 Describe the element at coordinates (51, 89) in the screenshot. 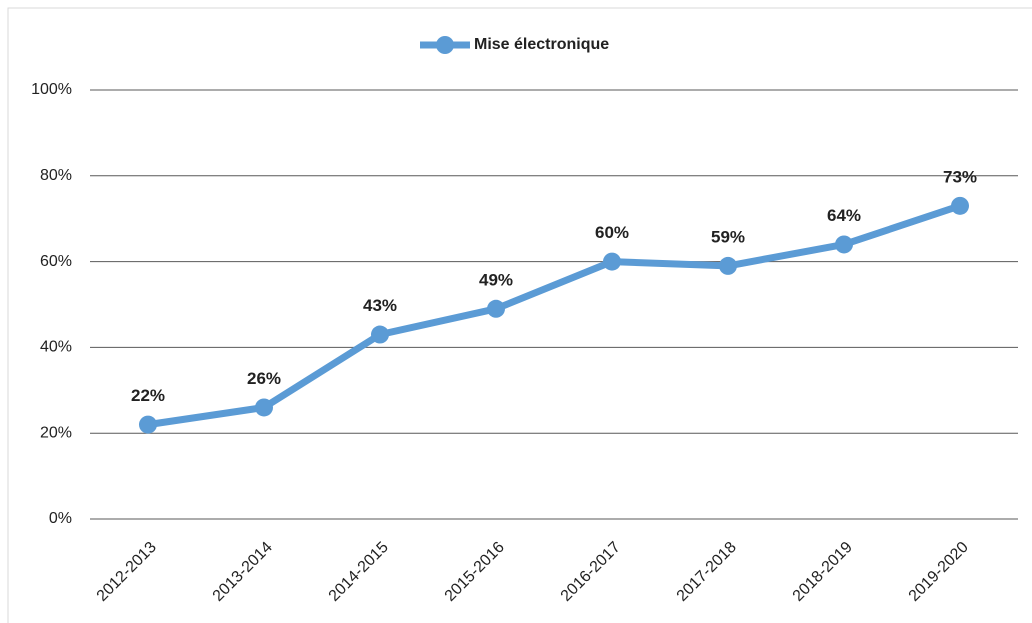

I see `y-tick-label: 100%` at that location.